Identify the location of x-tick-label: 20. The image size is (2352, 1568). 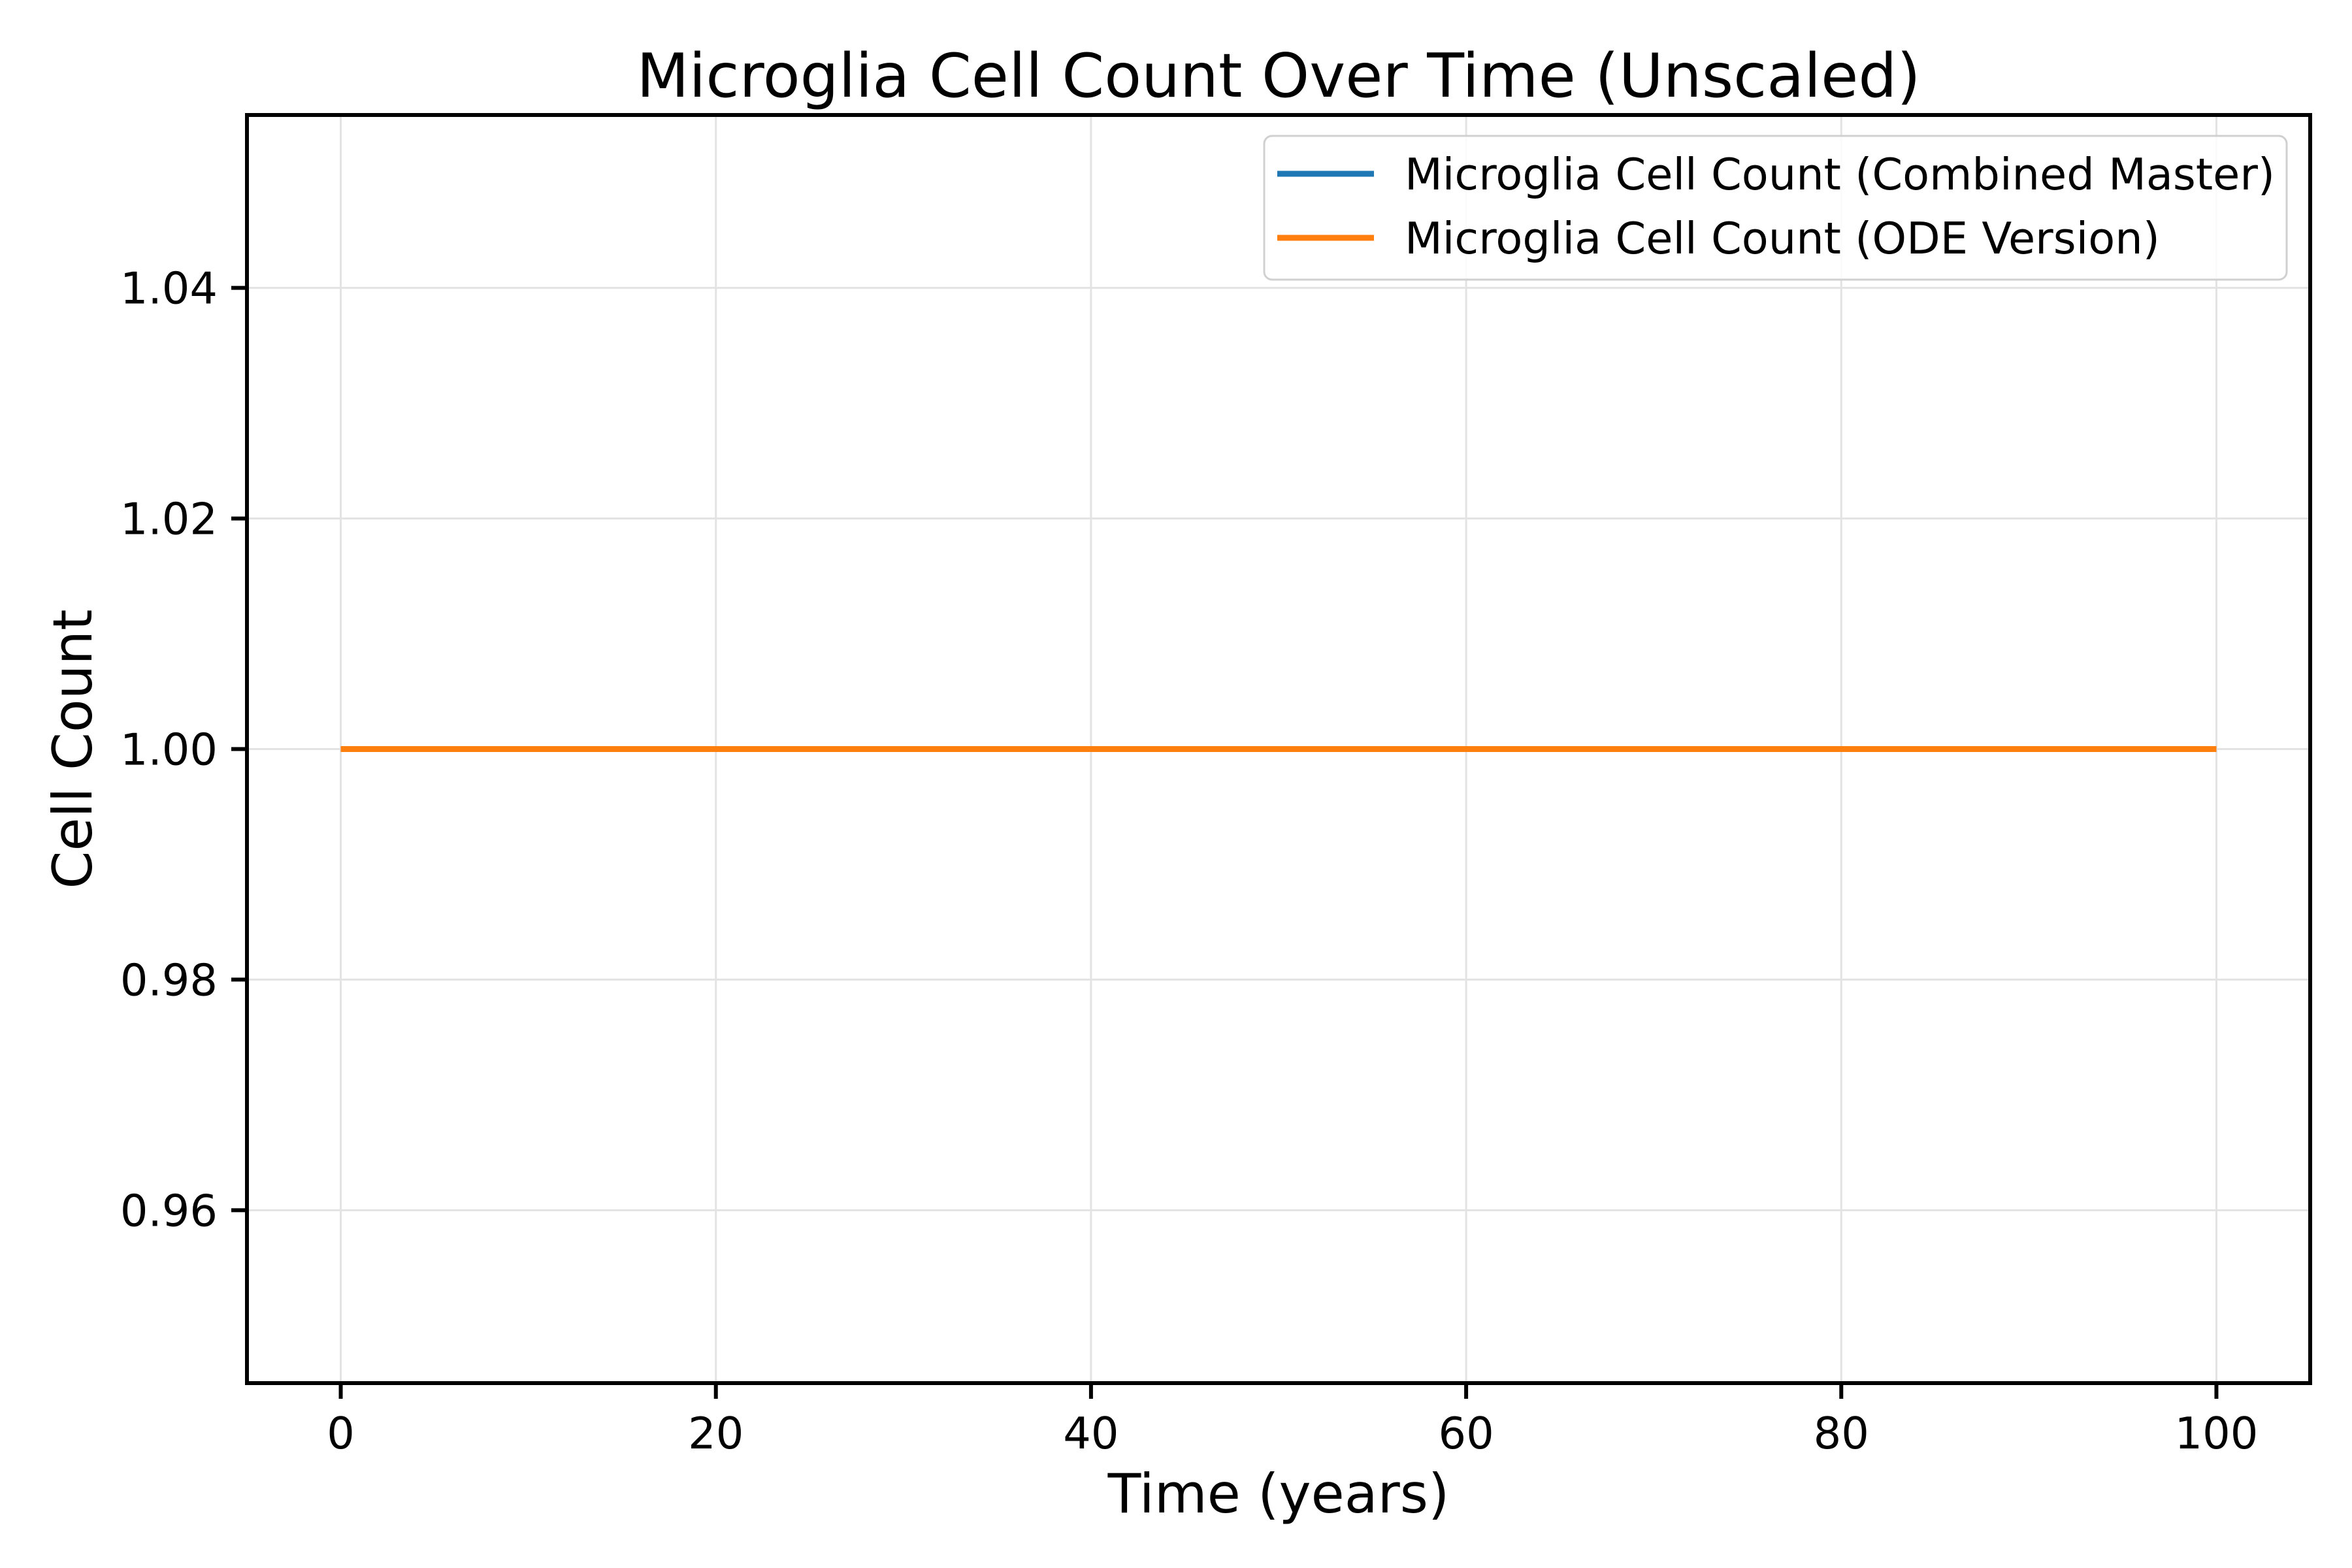
(715, 1433).